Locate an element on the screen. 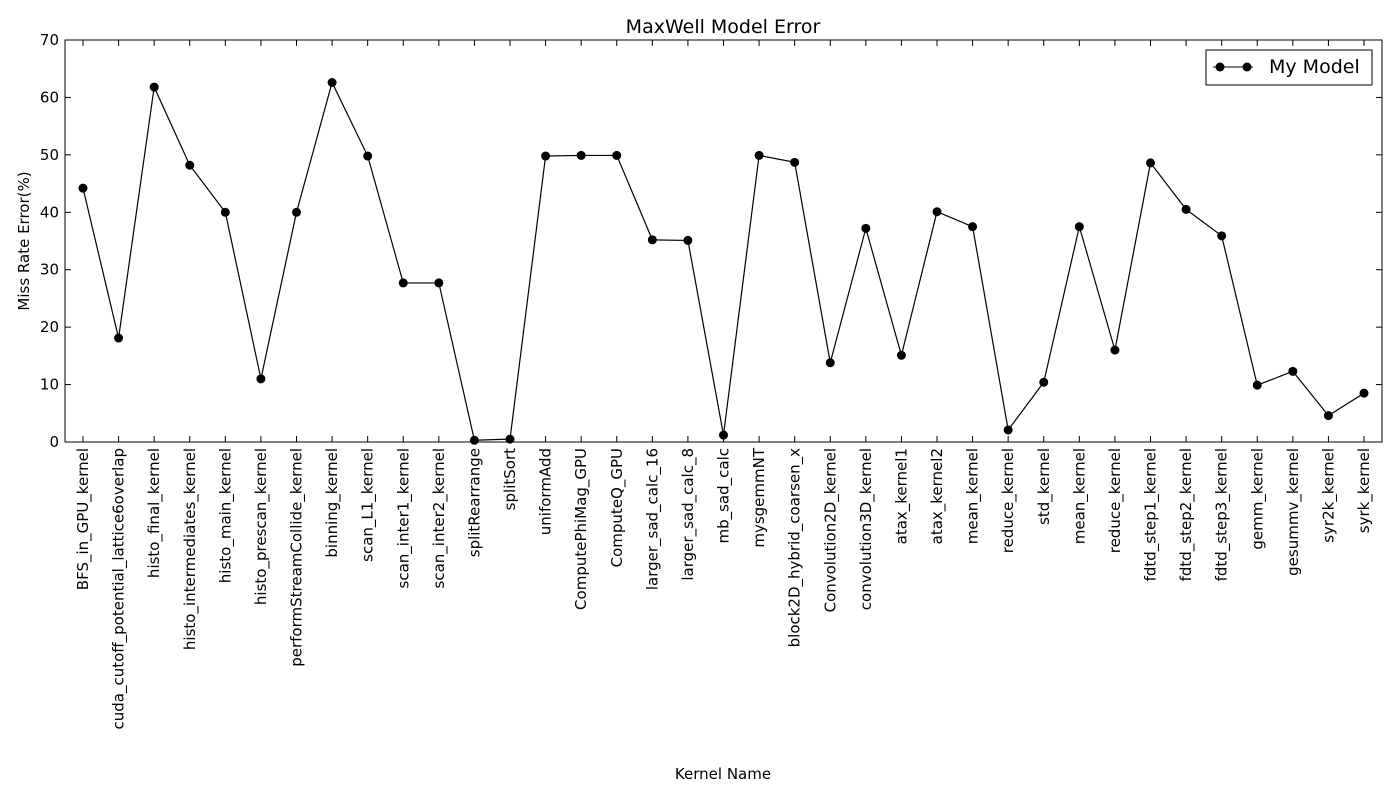 The image size is (1400, 800). legend: My Model is located at coordinates (1289, 67).